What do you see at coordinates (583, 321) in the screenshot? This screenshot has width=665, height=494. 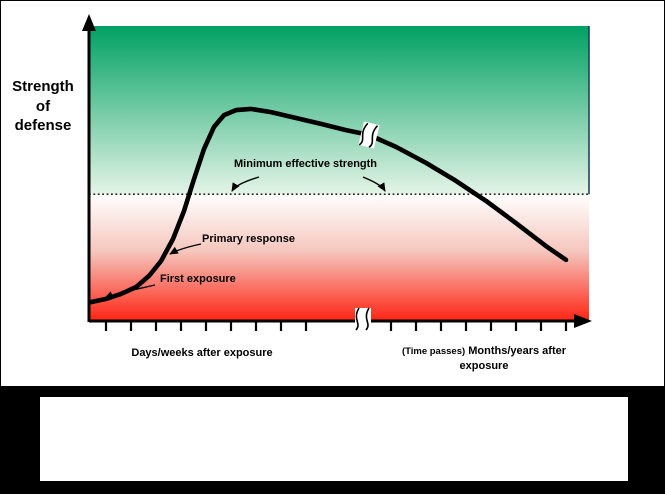 I see `x-axis-arrow` at bounding box center [583, 321].